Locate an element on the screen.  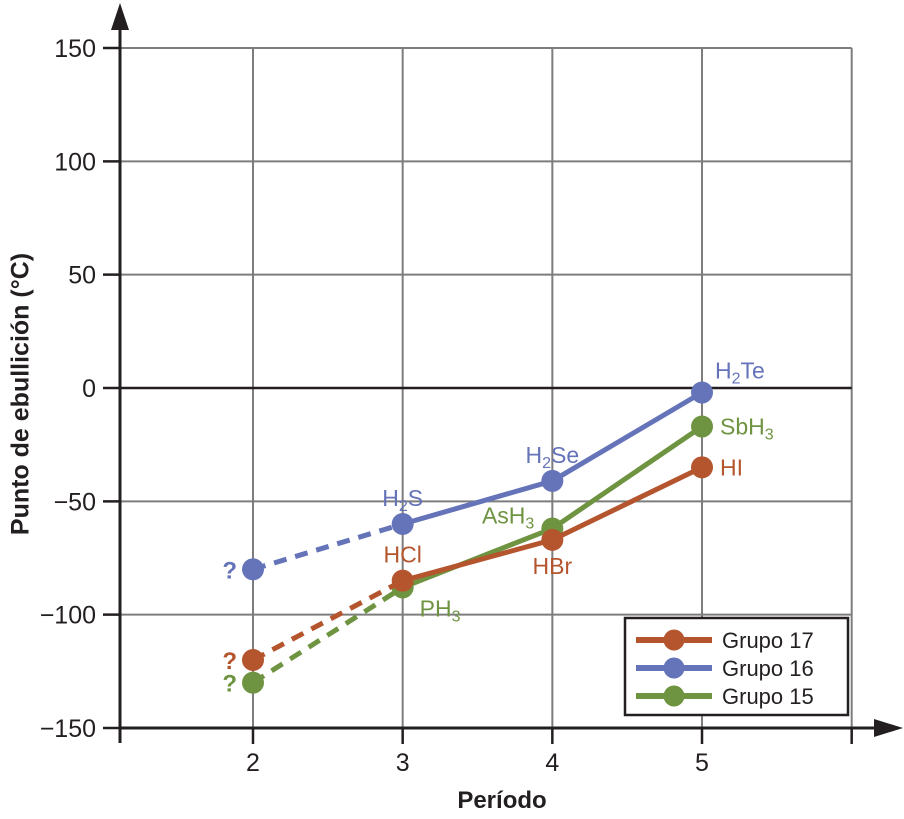
y-axis-title: Punto de ebullición (°C) is located at coordinates (20, 394).